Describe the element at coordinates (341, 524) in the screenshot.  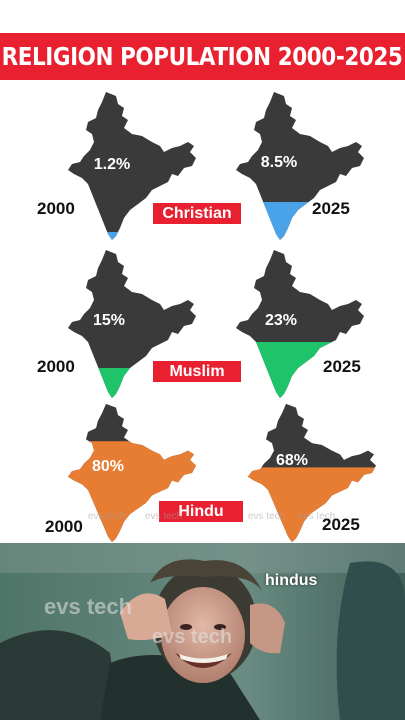
I see `year-end-hindu: 2025` at that location.